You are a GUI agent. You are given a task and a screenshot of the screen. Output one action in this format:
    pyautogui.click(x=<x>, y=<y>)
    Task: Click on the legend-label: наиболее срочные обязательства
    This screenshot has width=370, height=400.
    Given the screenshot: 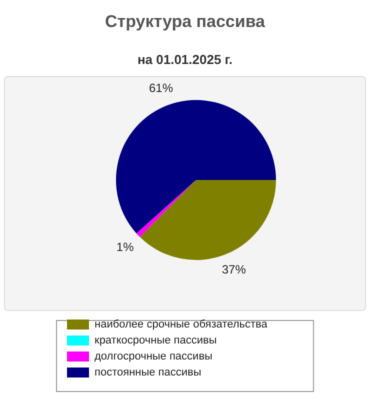 What is the action you would take?
    pyautogui.click(x=181, y=324)
    